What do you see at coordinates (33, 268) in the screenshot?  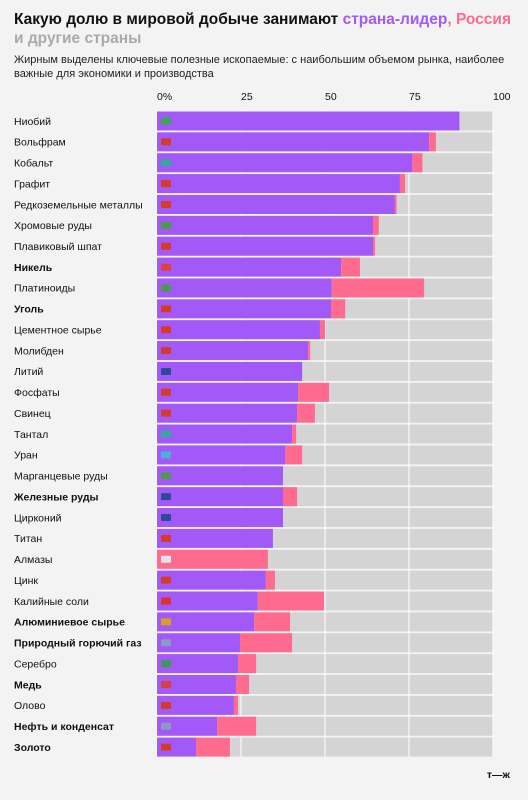 I see `category-label: Никель` at bounding box center [33, 268].